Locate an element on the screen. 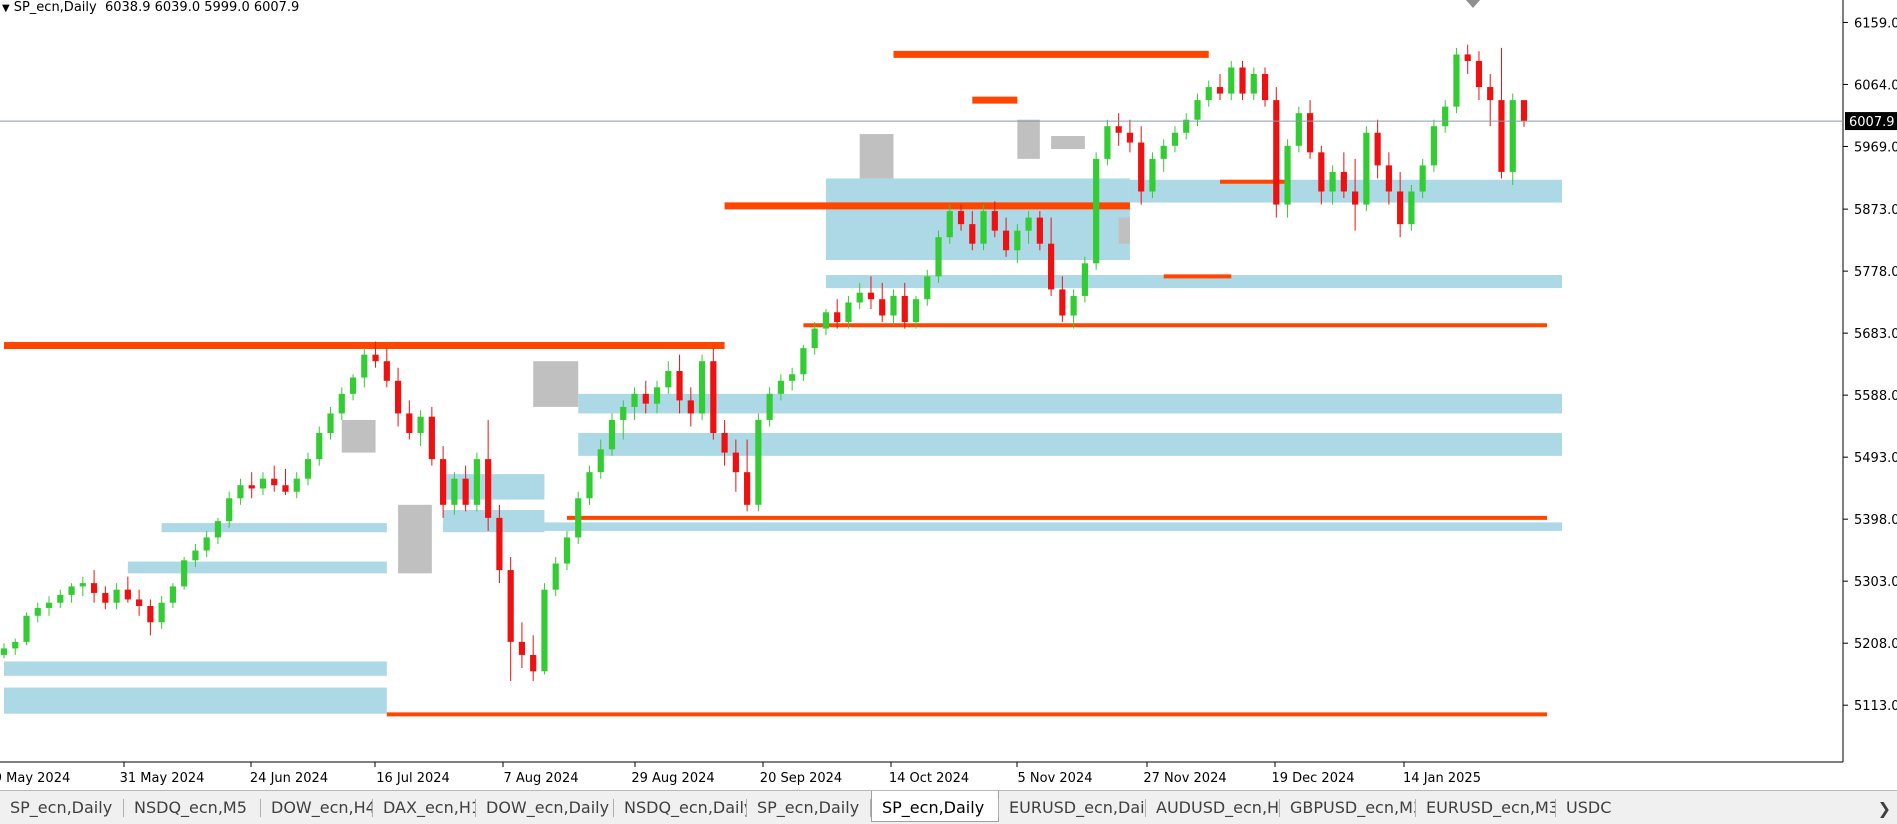 The width and height of the screenshot is (1897, 824). chart-tab: DOW_ecn,Daily is located at coordinates (548, 807).